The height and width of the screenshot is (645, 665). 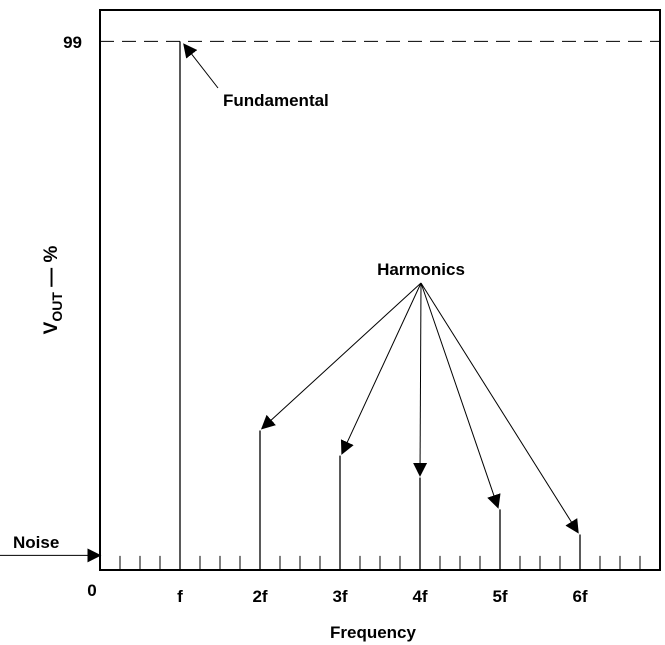 I want to click on x-tick-label-3f: 3f, so click(x=339, y=596).